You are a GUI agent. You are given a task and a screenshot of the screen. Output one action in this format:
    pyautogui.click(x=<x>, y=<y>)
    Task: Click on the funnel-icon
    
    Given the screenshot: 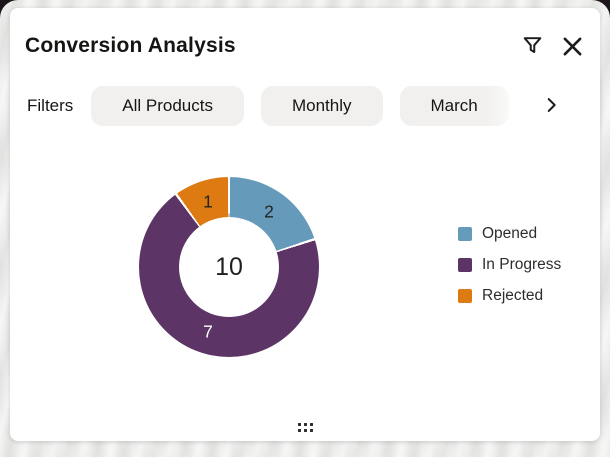 What is the action you would take?
    pyautogui.click(x=532, y=46)
    